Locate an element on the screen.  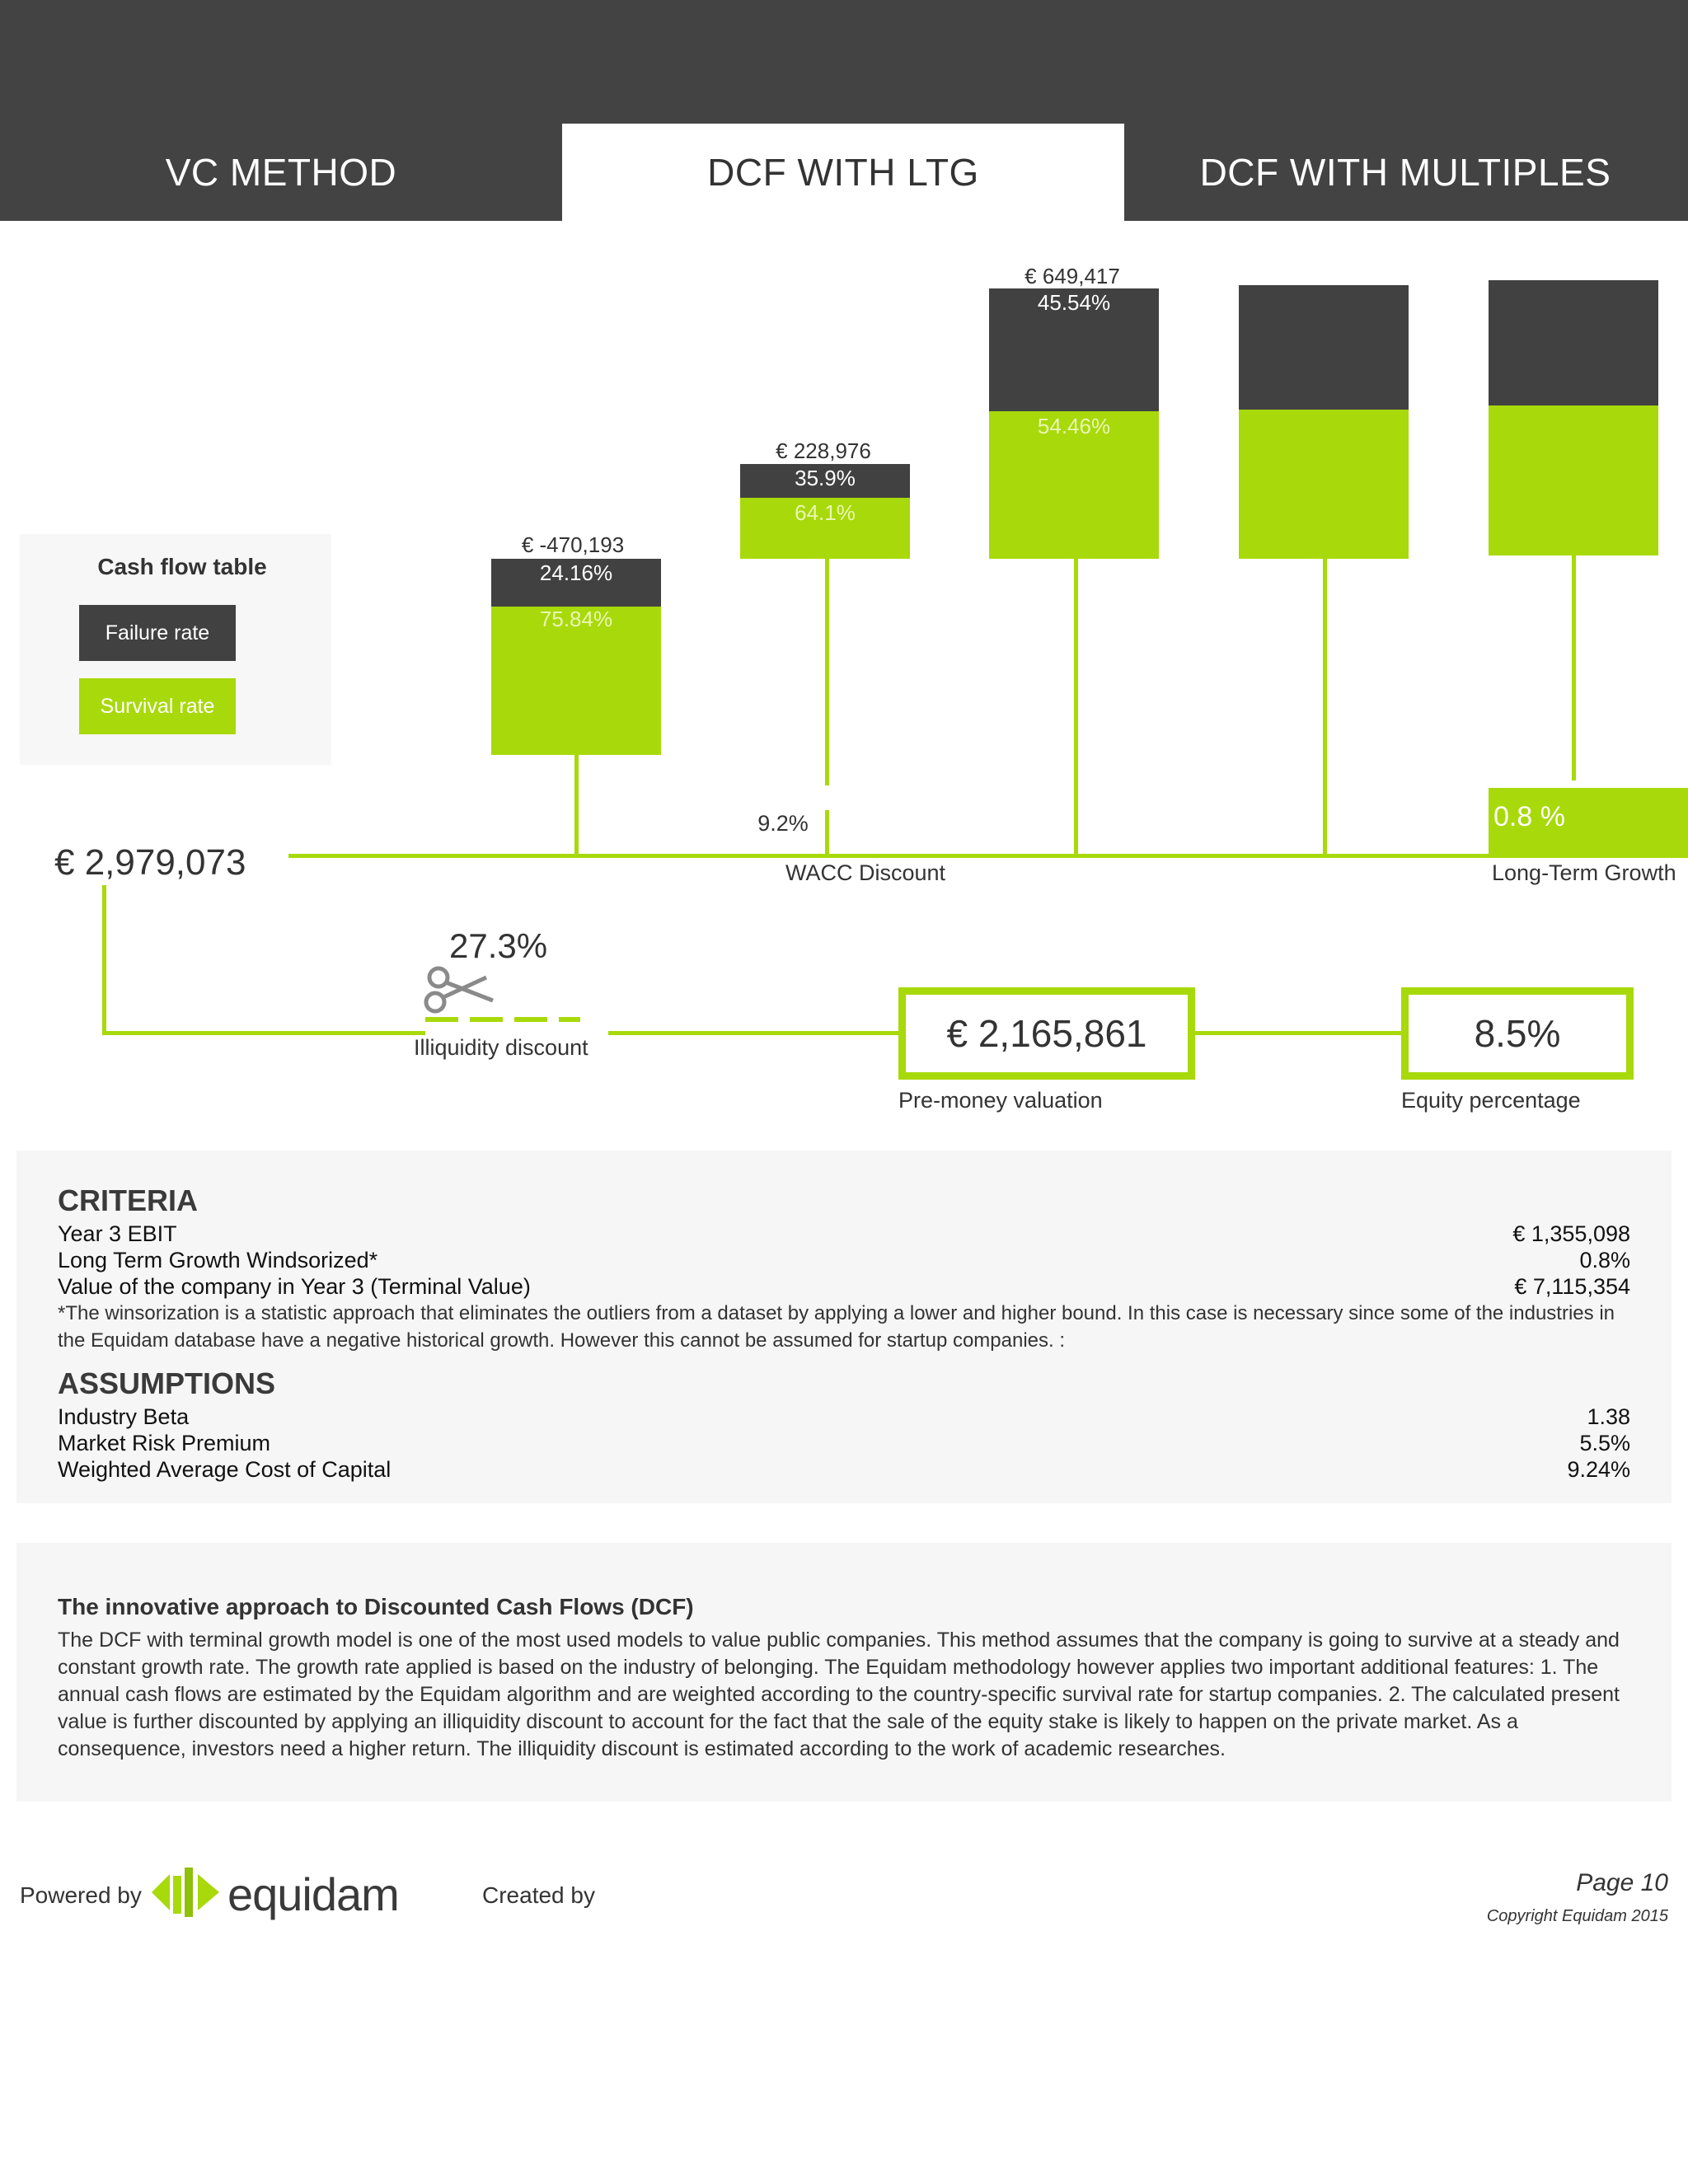
bar-1-survival-segment is located at coordinates (576, 681).